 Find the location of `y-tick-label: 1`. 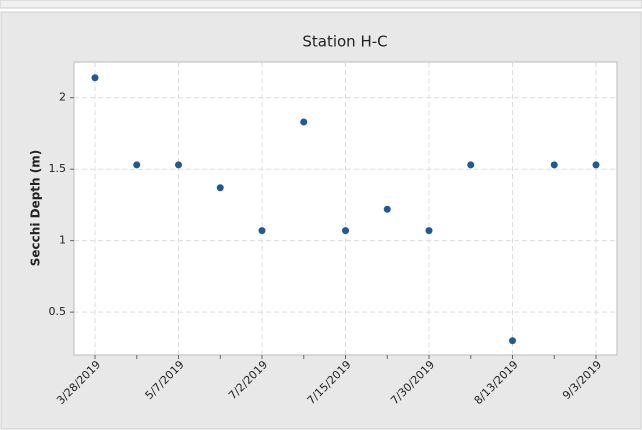

y-tick-label: 1 is located at coordinates (62, 240).